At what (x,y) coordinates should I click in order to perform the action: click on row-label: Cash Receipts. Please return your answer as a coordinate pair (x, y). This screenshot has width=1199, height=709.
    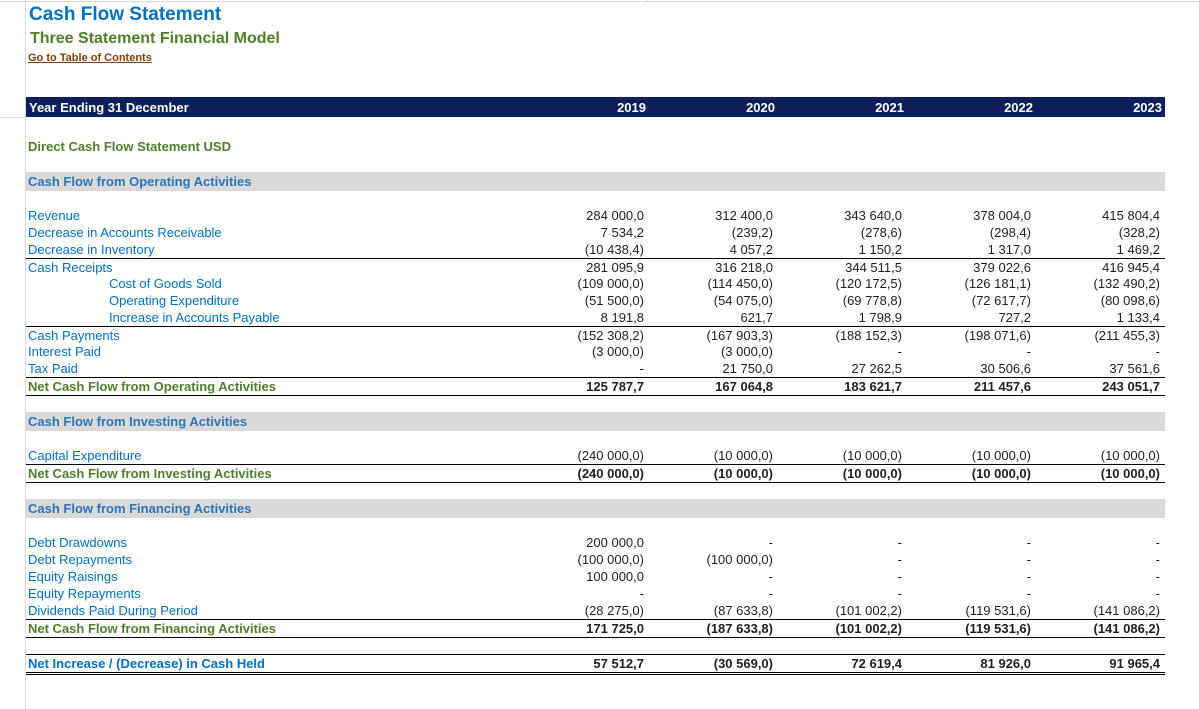
    Looking at the image, I should click on (70, 267).